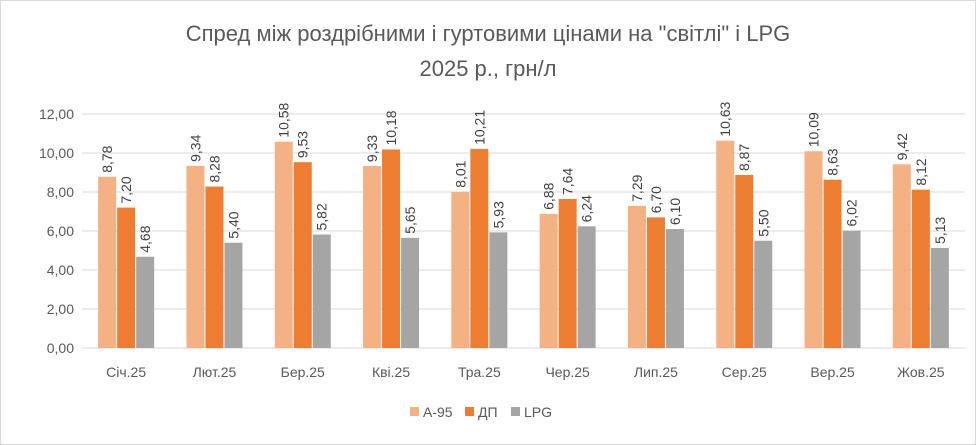 The height and width of the screenshot is (445, 976). Describe the element at coordinates (725, 118) in the screenshot. I see `data-label: 10,63` at that location.